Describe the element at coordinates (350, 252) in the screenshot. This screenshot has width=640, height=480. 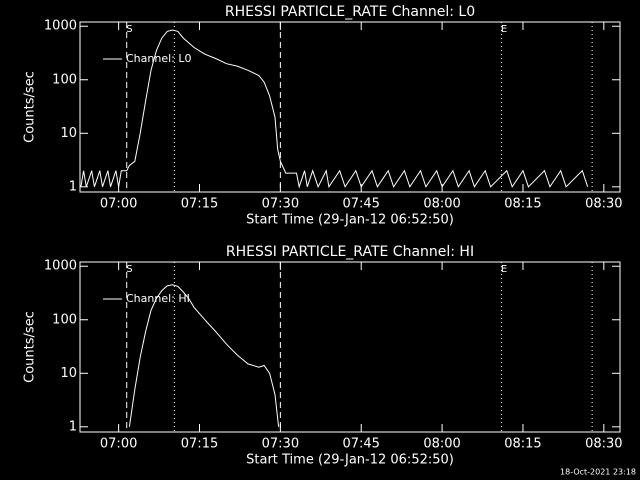
I see `chart-title: RHESSI PARTICLE_RATE Channel: HI` at that location.